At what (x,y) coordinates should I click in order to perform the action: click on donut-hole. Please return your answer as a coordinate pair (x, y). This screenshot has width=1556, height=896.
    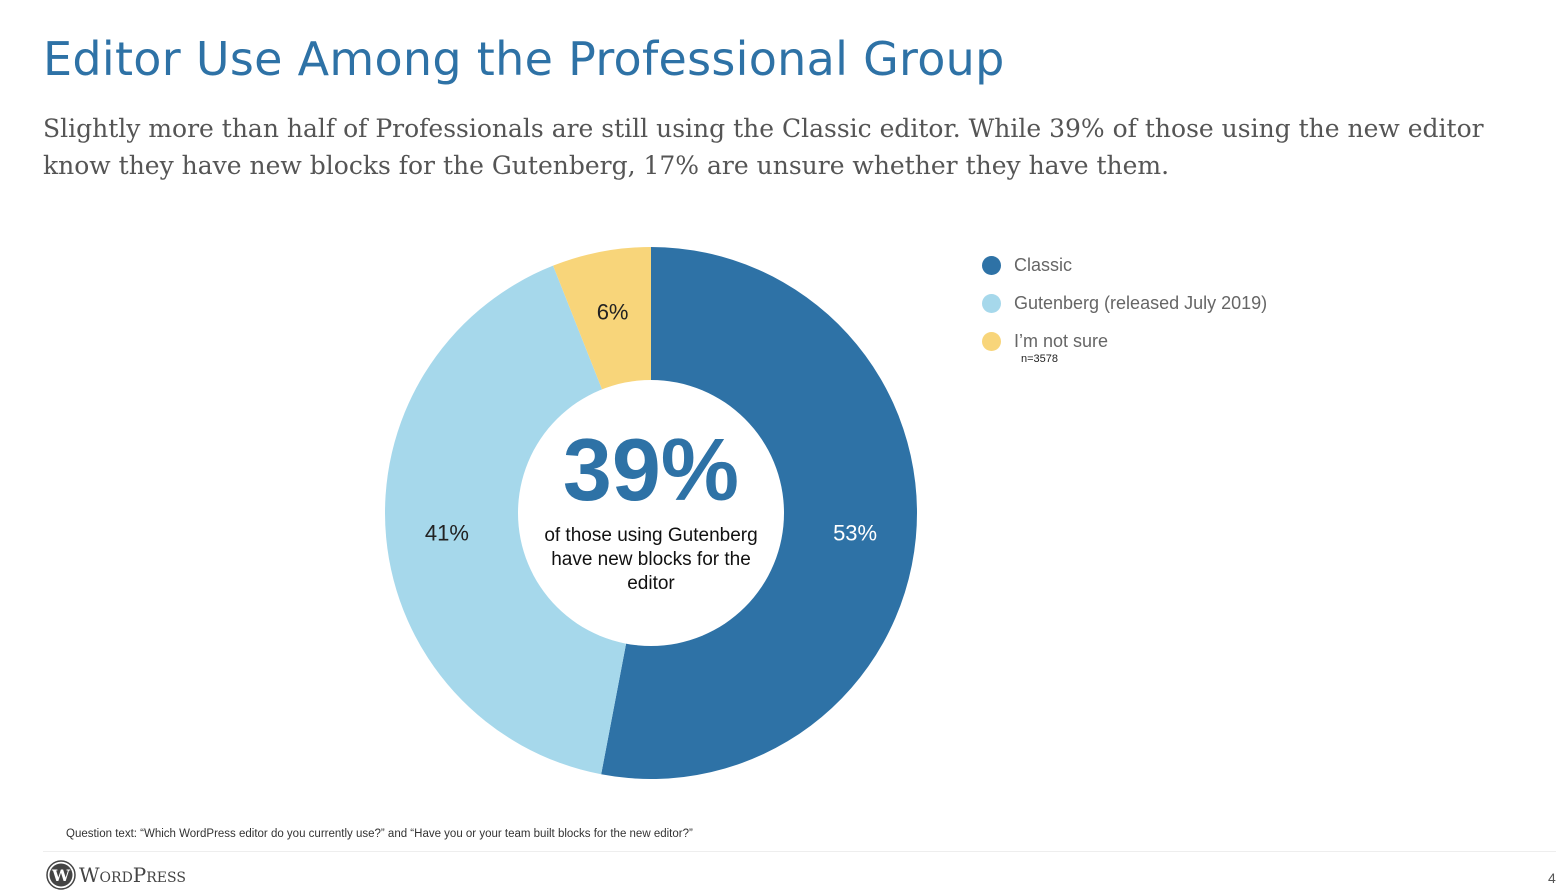
    Looking at the image, I should click on (651, 513).